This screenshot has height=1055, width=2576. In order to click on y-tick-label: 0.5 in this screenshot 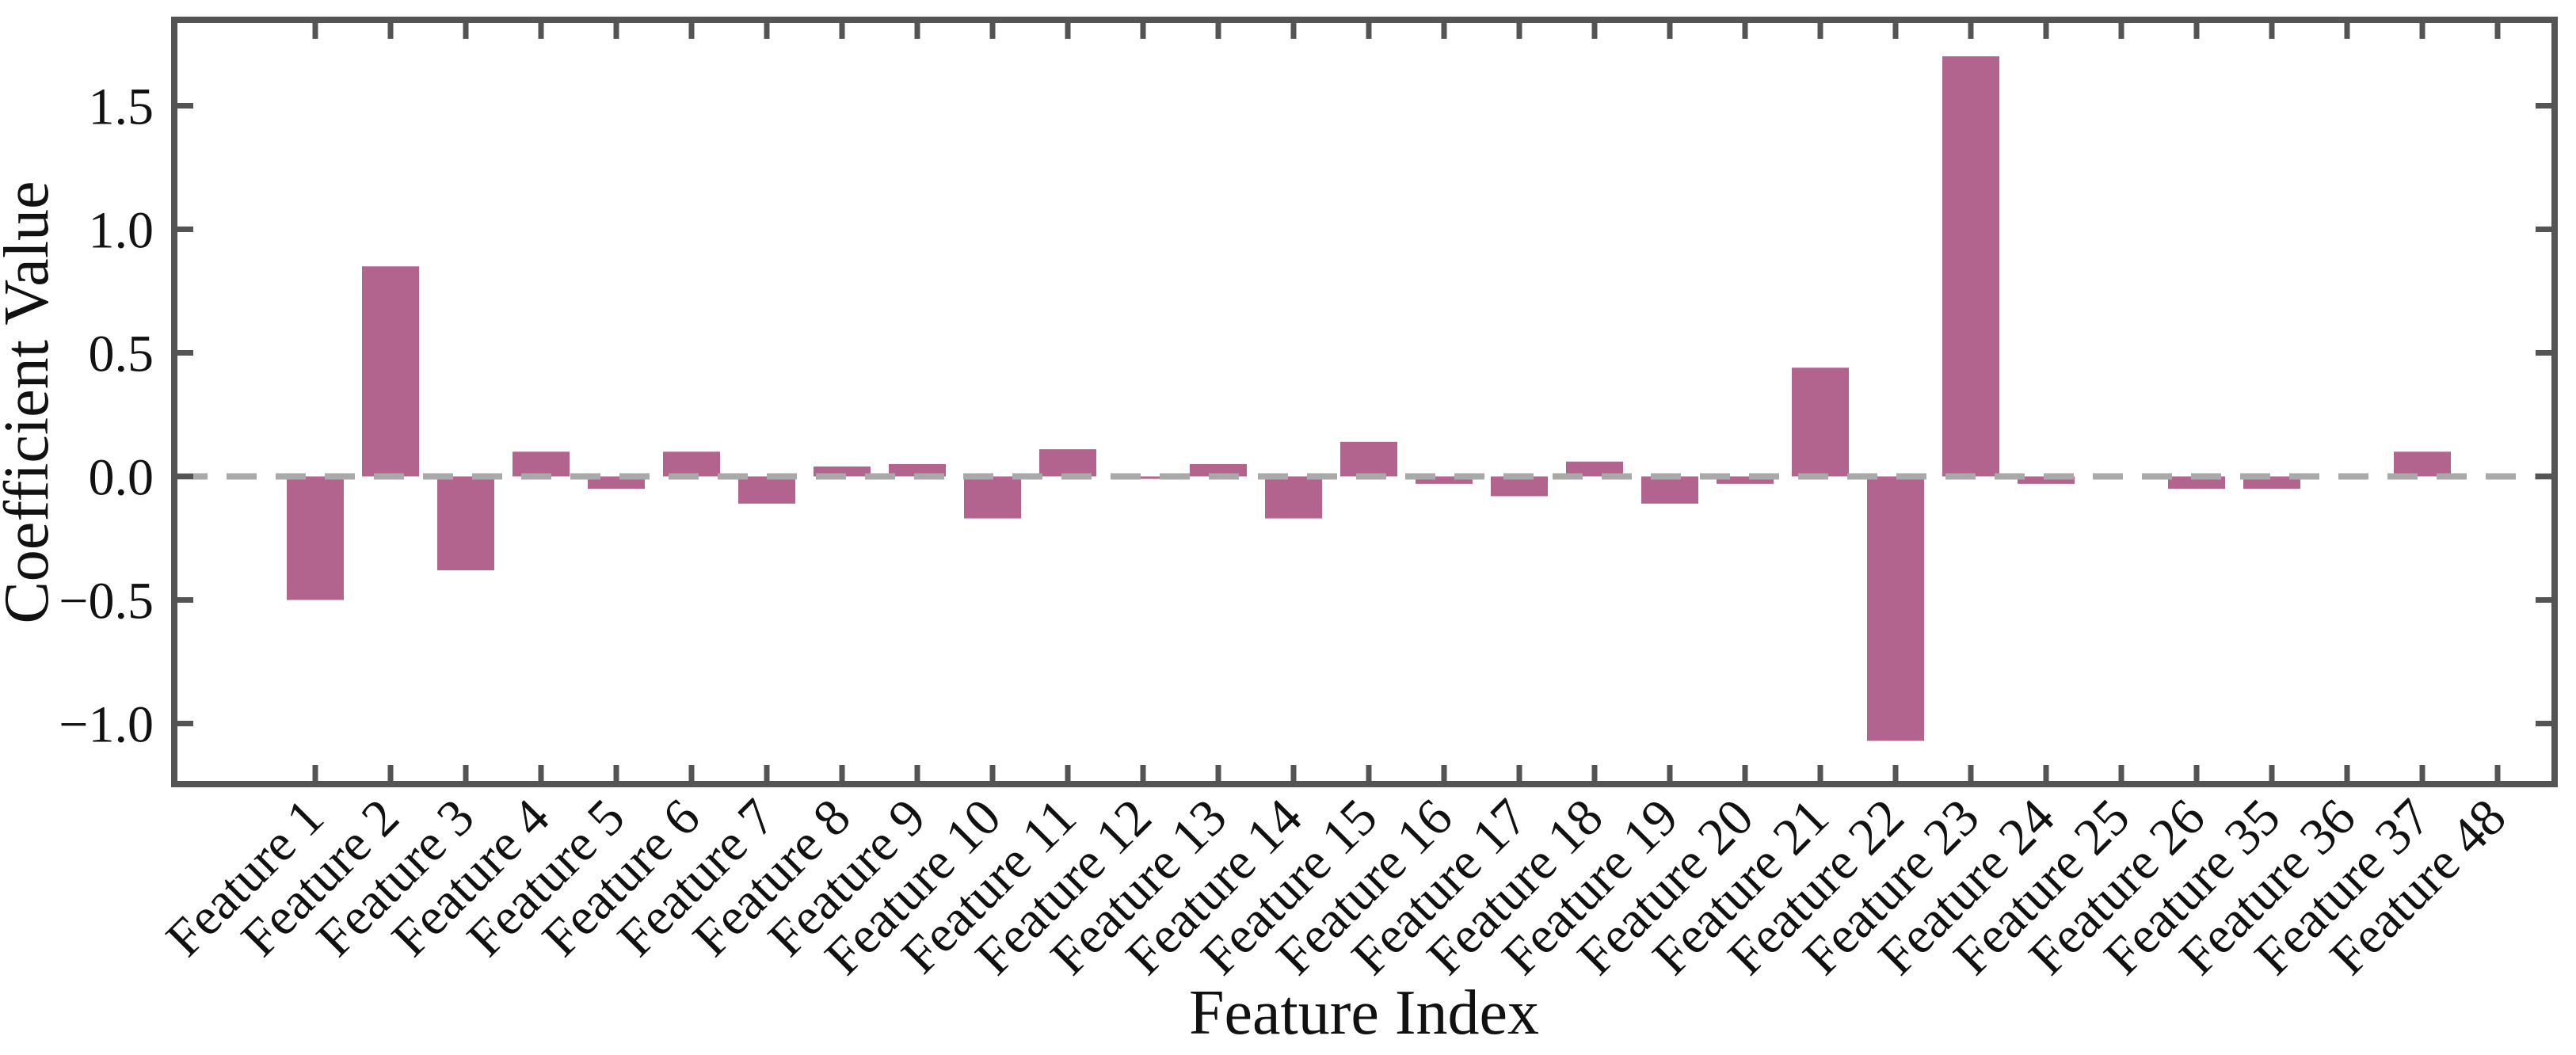, I will do `click(121, 354)`.